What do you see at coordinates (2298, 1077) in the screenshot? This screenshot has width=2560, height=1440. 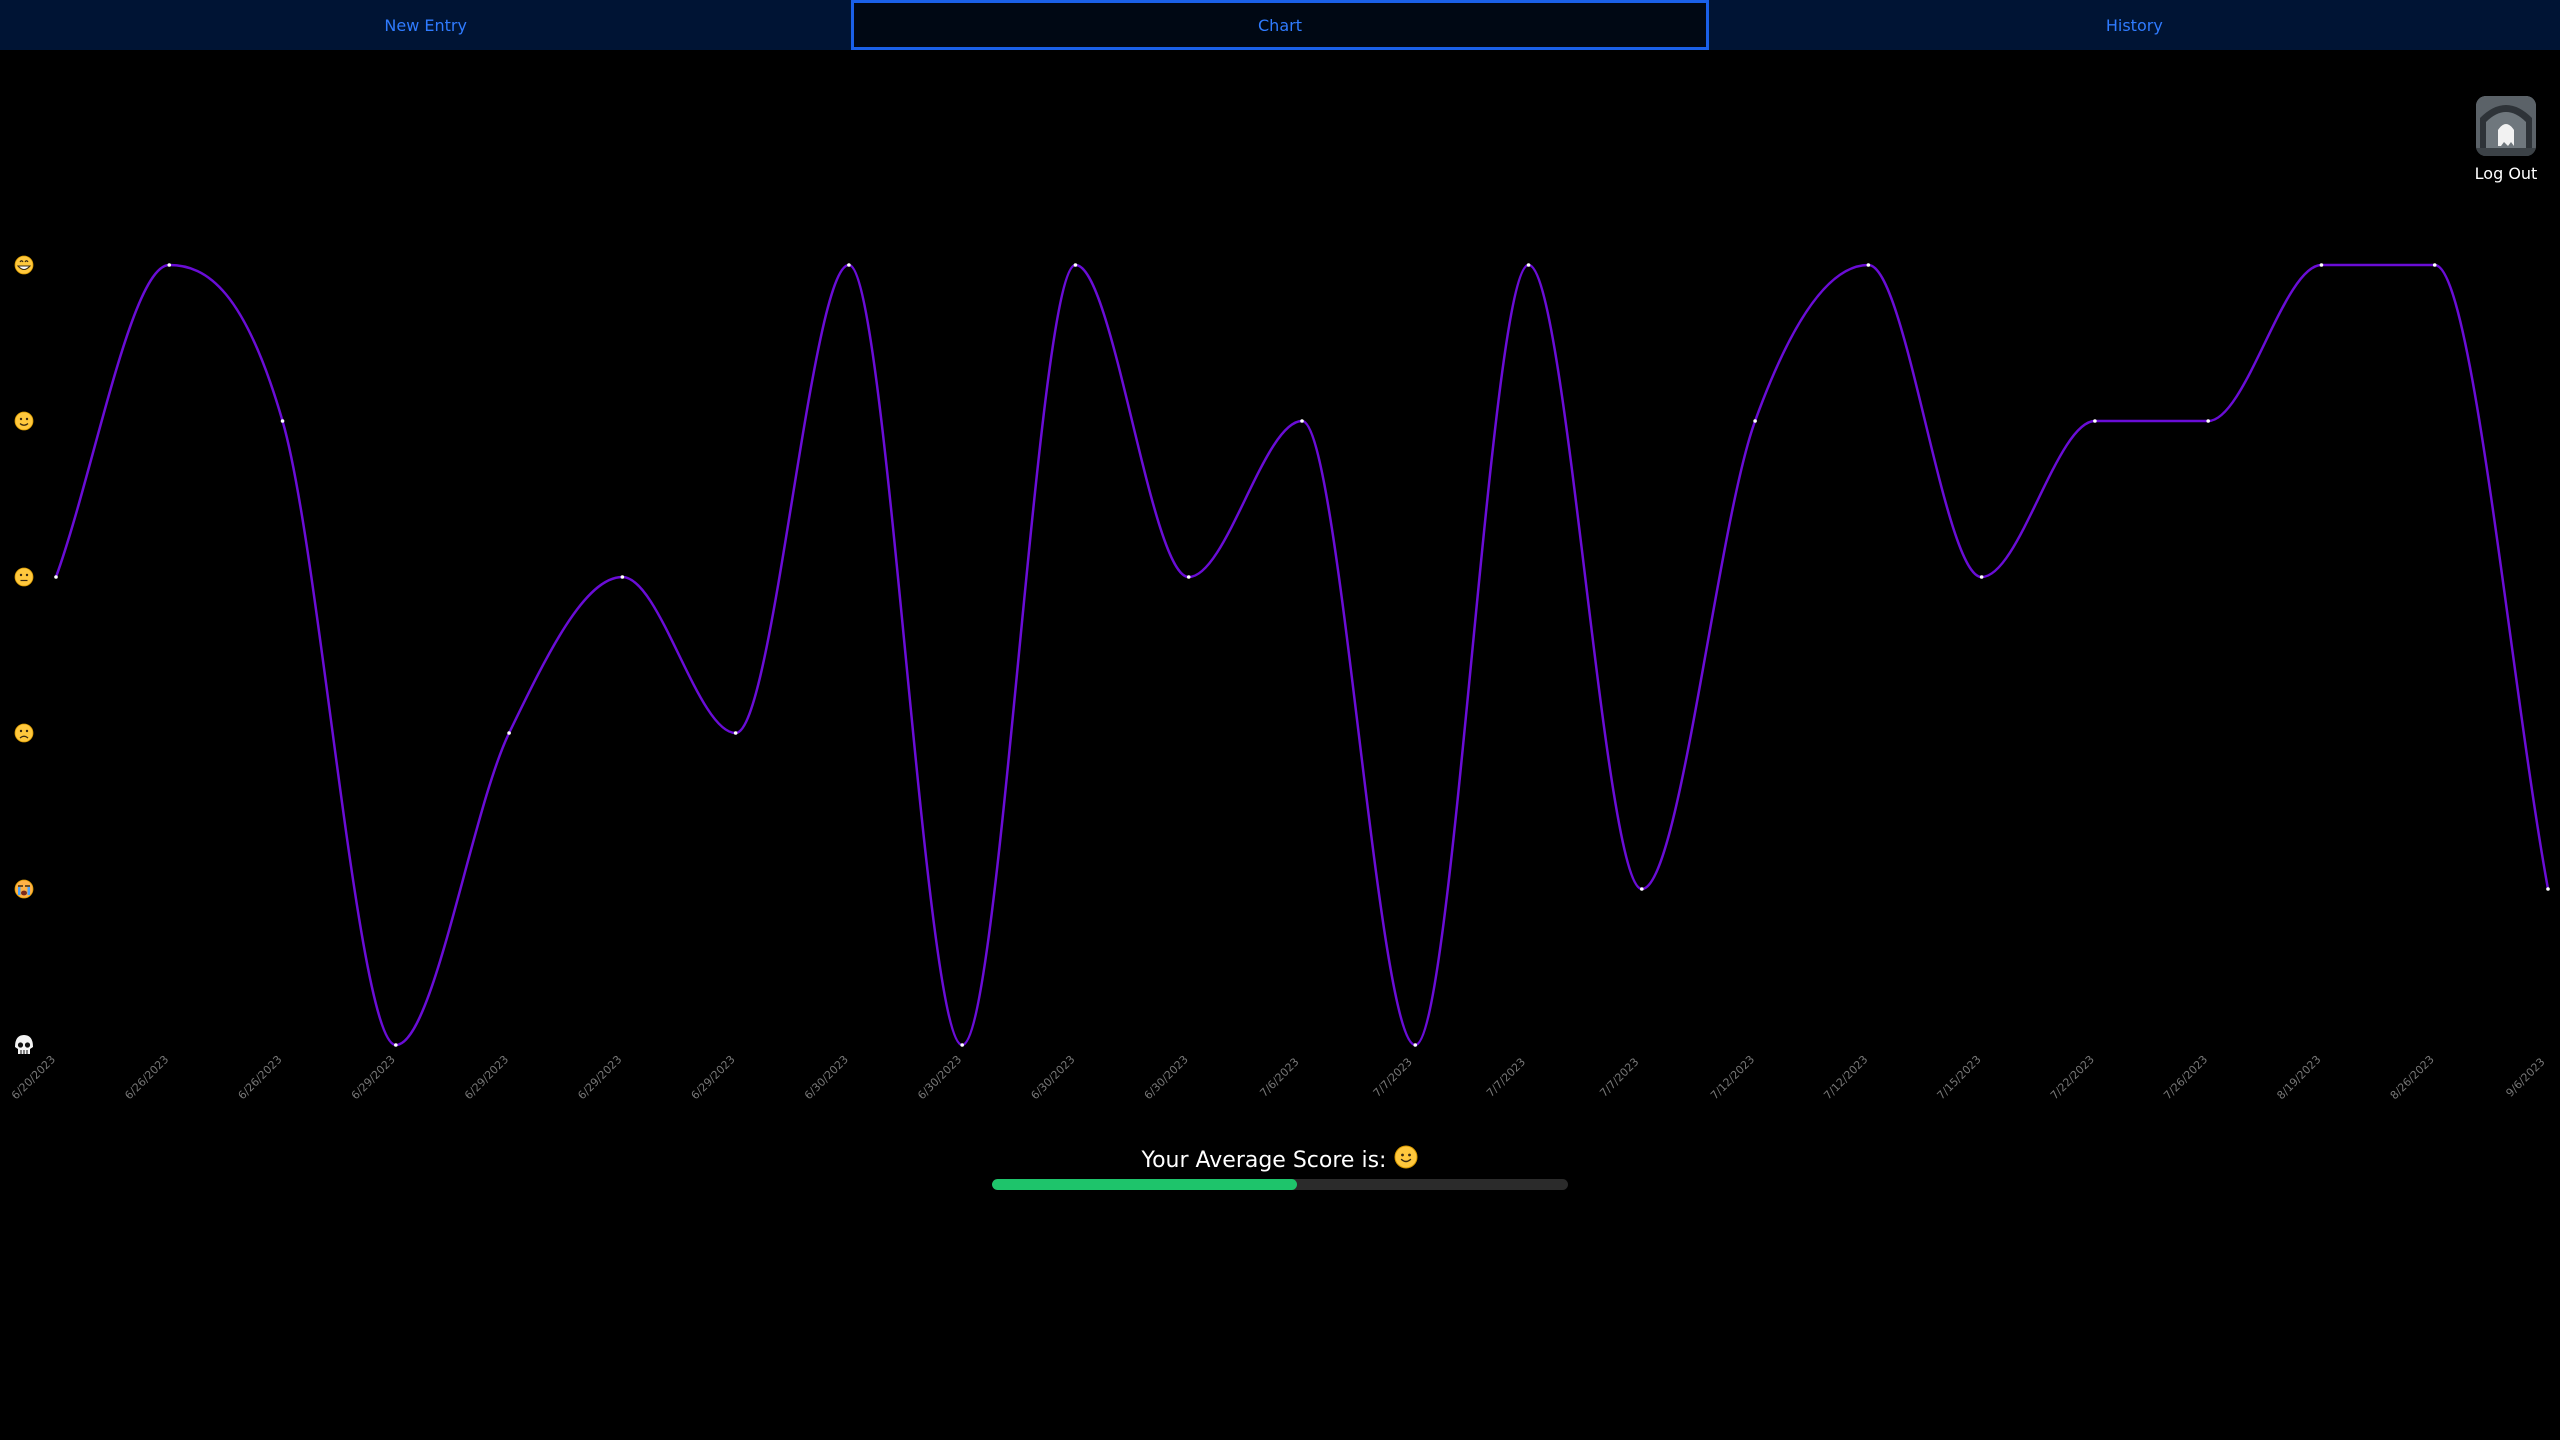 I see `x-tick-label: 8/19/2023` at bounding box center [2298, 1077].